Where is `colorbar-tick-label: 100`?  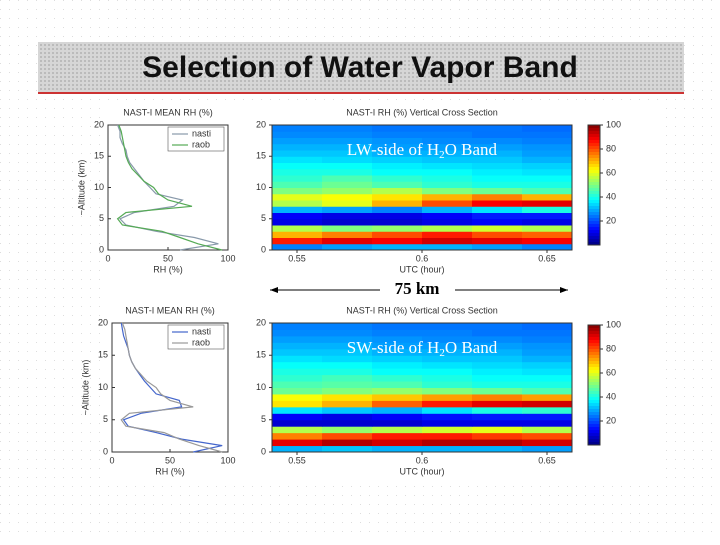
colorbar-tick-label: 100 is located at coordinates (613, 124).